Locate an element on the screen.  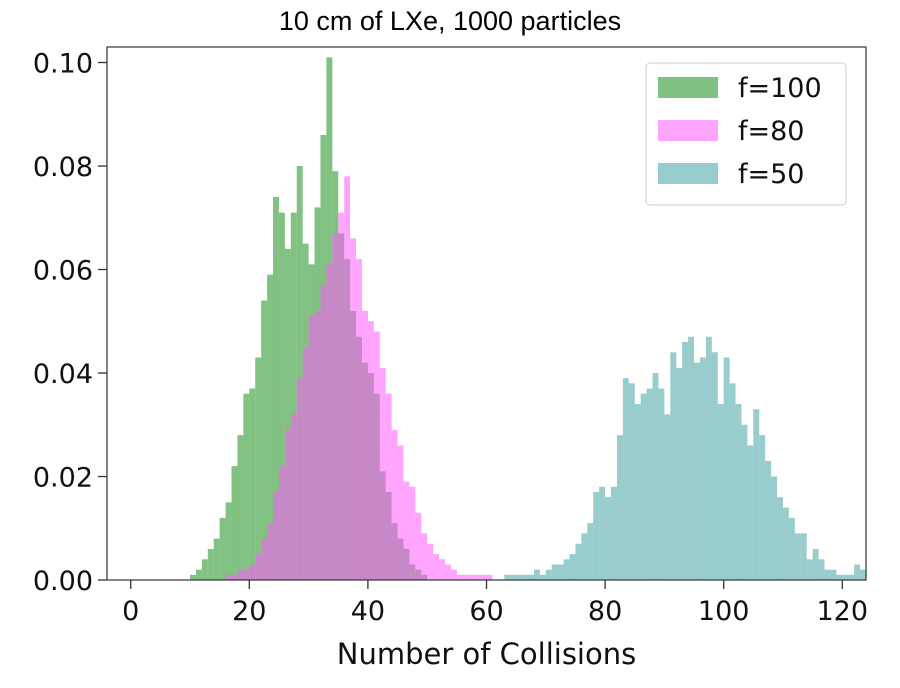
y-tick-label: 0.04 is located at coordinates (63, 374).